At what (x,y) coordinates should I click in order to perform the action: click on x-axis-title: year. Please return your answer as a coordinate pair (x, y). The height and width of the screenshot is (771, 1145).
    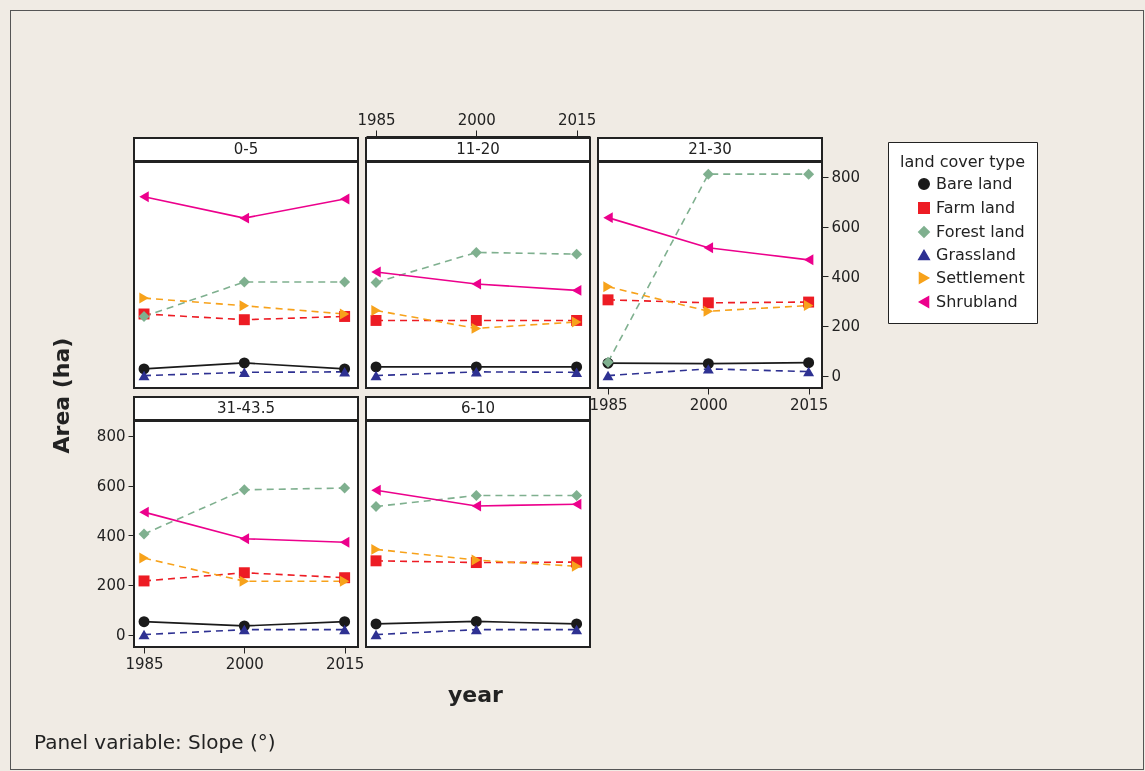
    Looking at the image, I should click on (475, 694).